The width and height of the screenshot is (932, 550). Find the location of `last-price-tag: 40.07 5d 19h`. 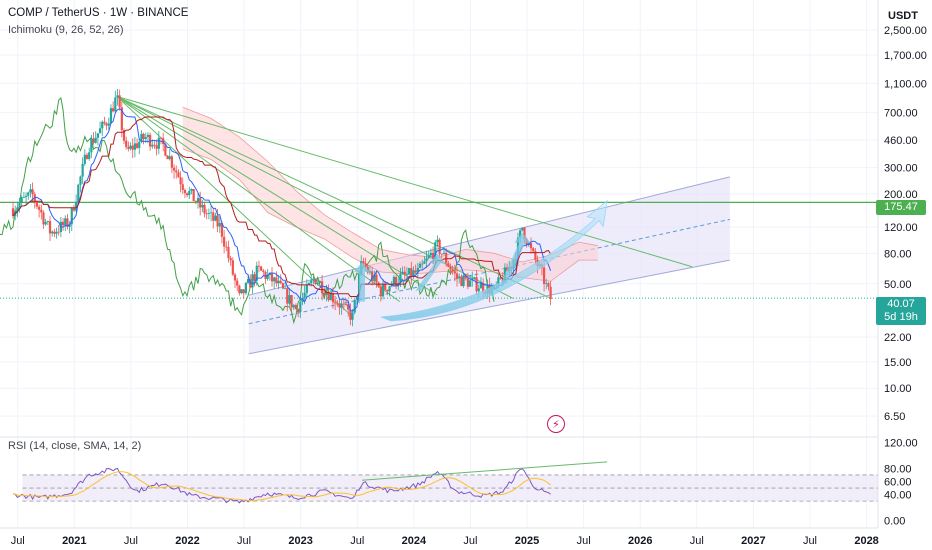

last-price-tag: 40.07 5d 19h is located at coordinates (901, 311).